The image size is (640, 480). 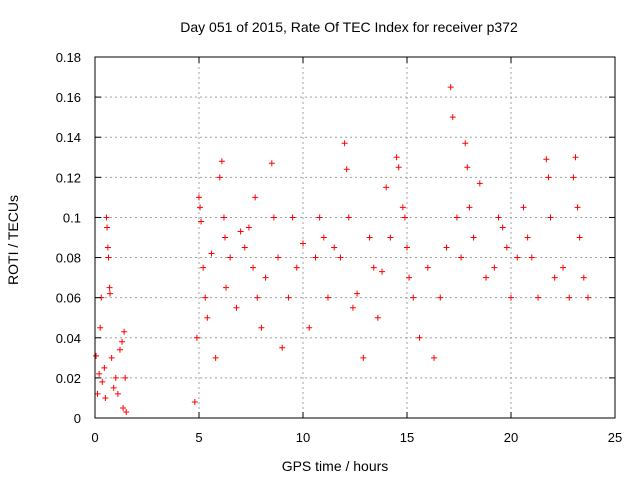 I want to click on x-tick-label: 15, so click(x=407, y=437).